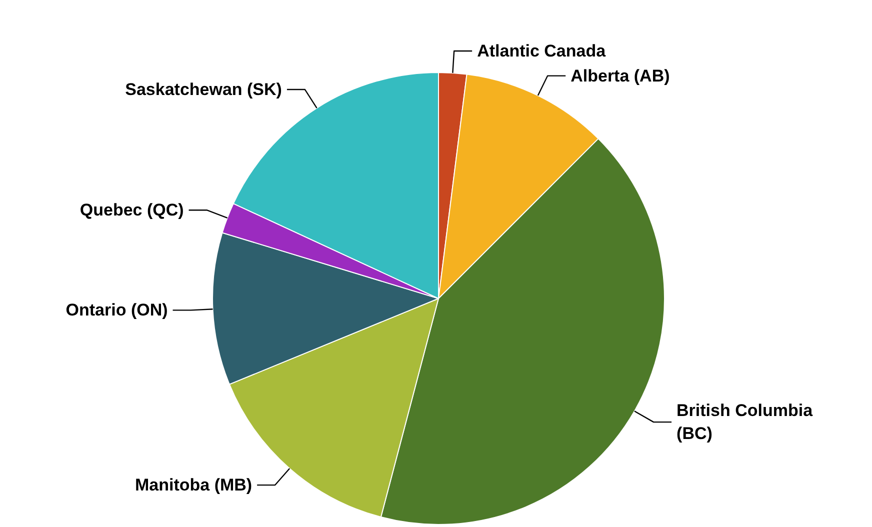 The width and height of the screenshot is (872, 527). Describe the element at coordinates (132, 210) in the screenshot. I see `slice-label: Quebec (QC)` at that location.